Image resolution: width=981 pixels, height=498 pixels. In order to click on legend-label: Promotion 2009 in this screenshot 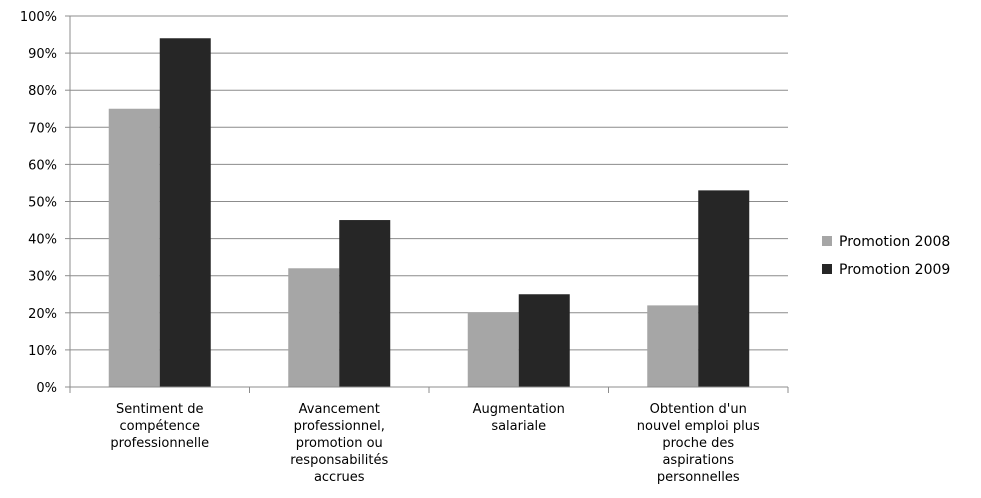, I will do `click(894, 270)`.